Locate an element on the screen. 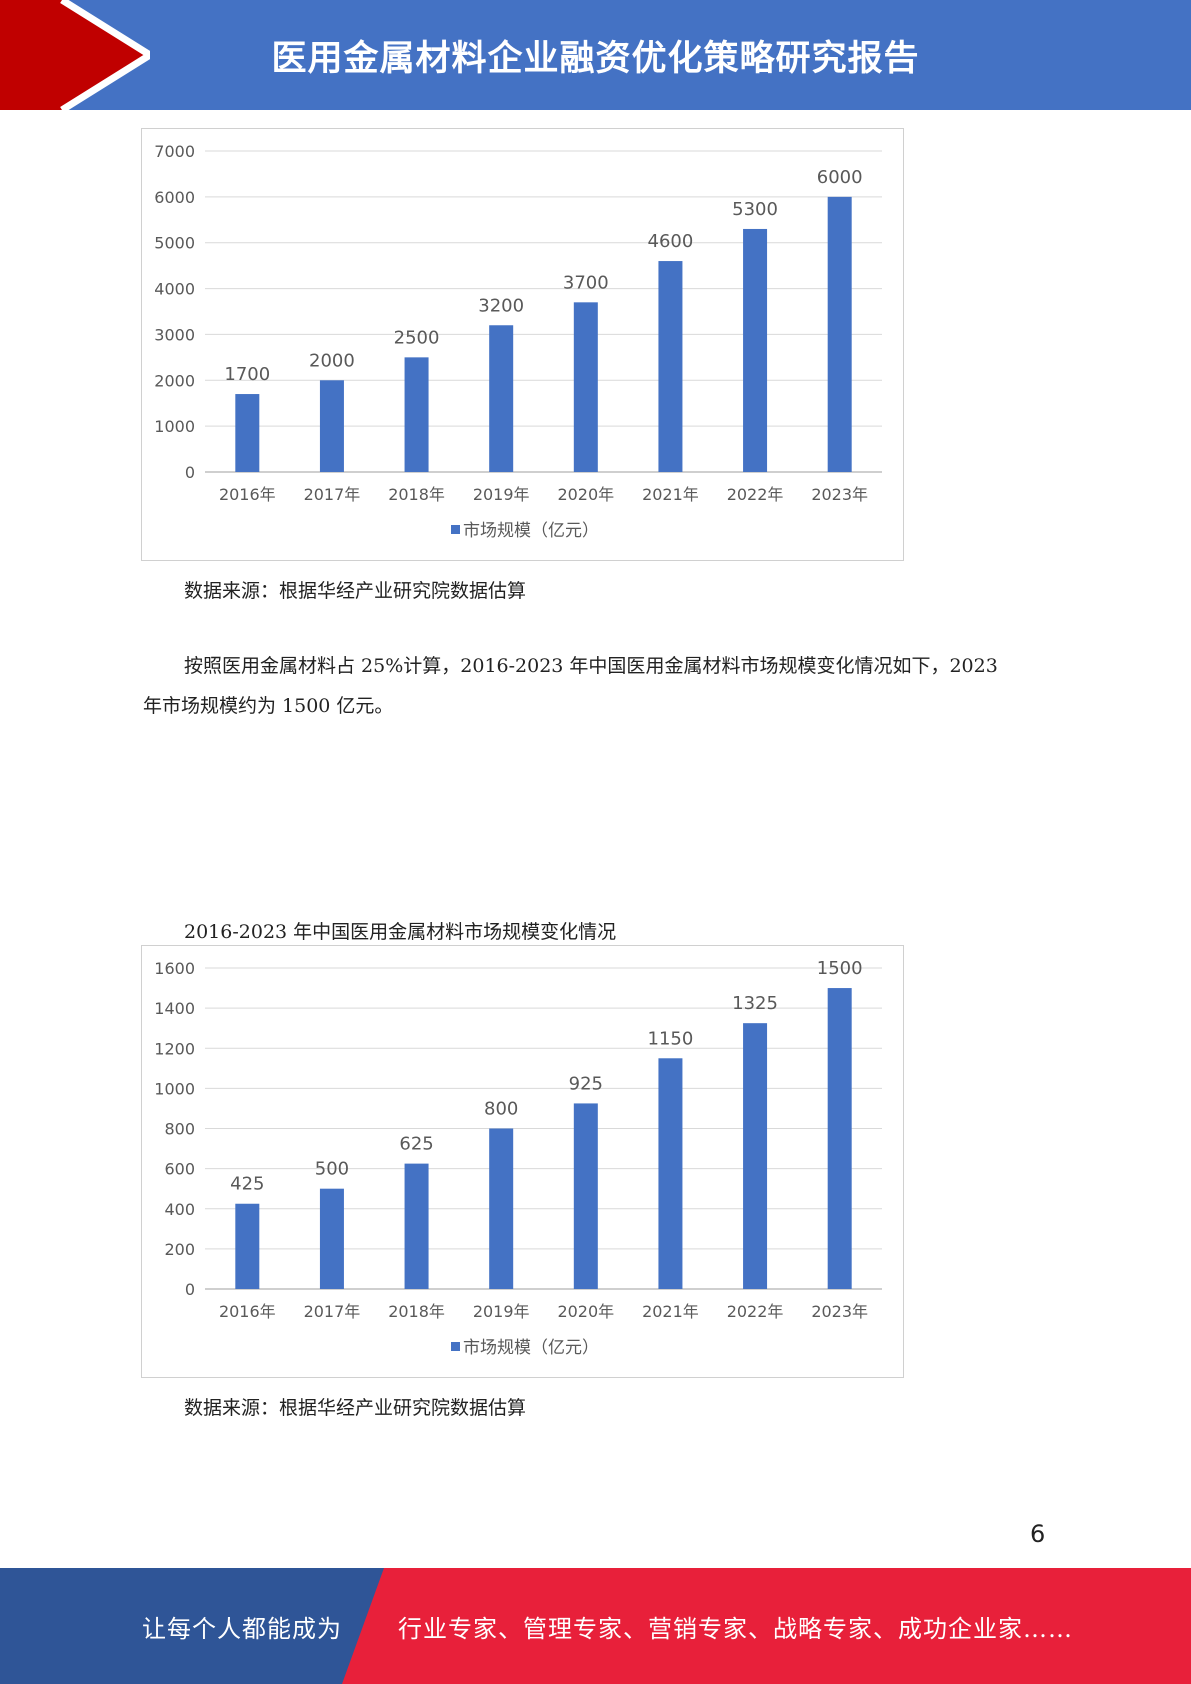 The image size is (1191, 1684). data-label: 4600 is located at coordinates (671, 241).